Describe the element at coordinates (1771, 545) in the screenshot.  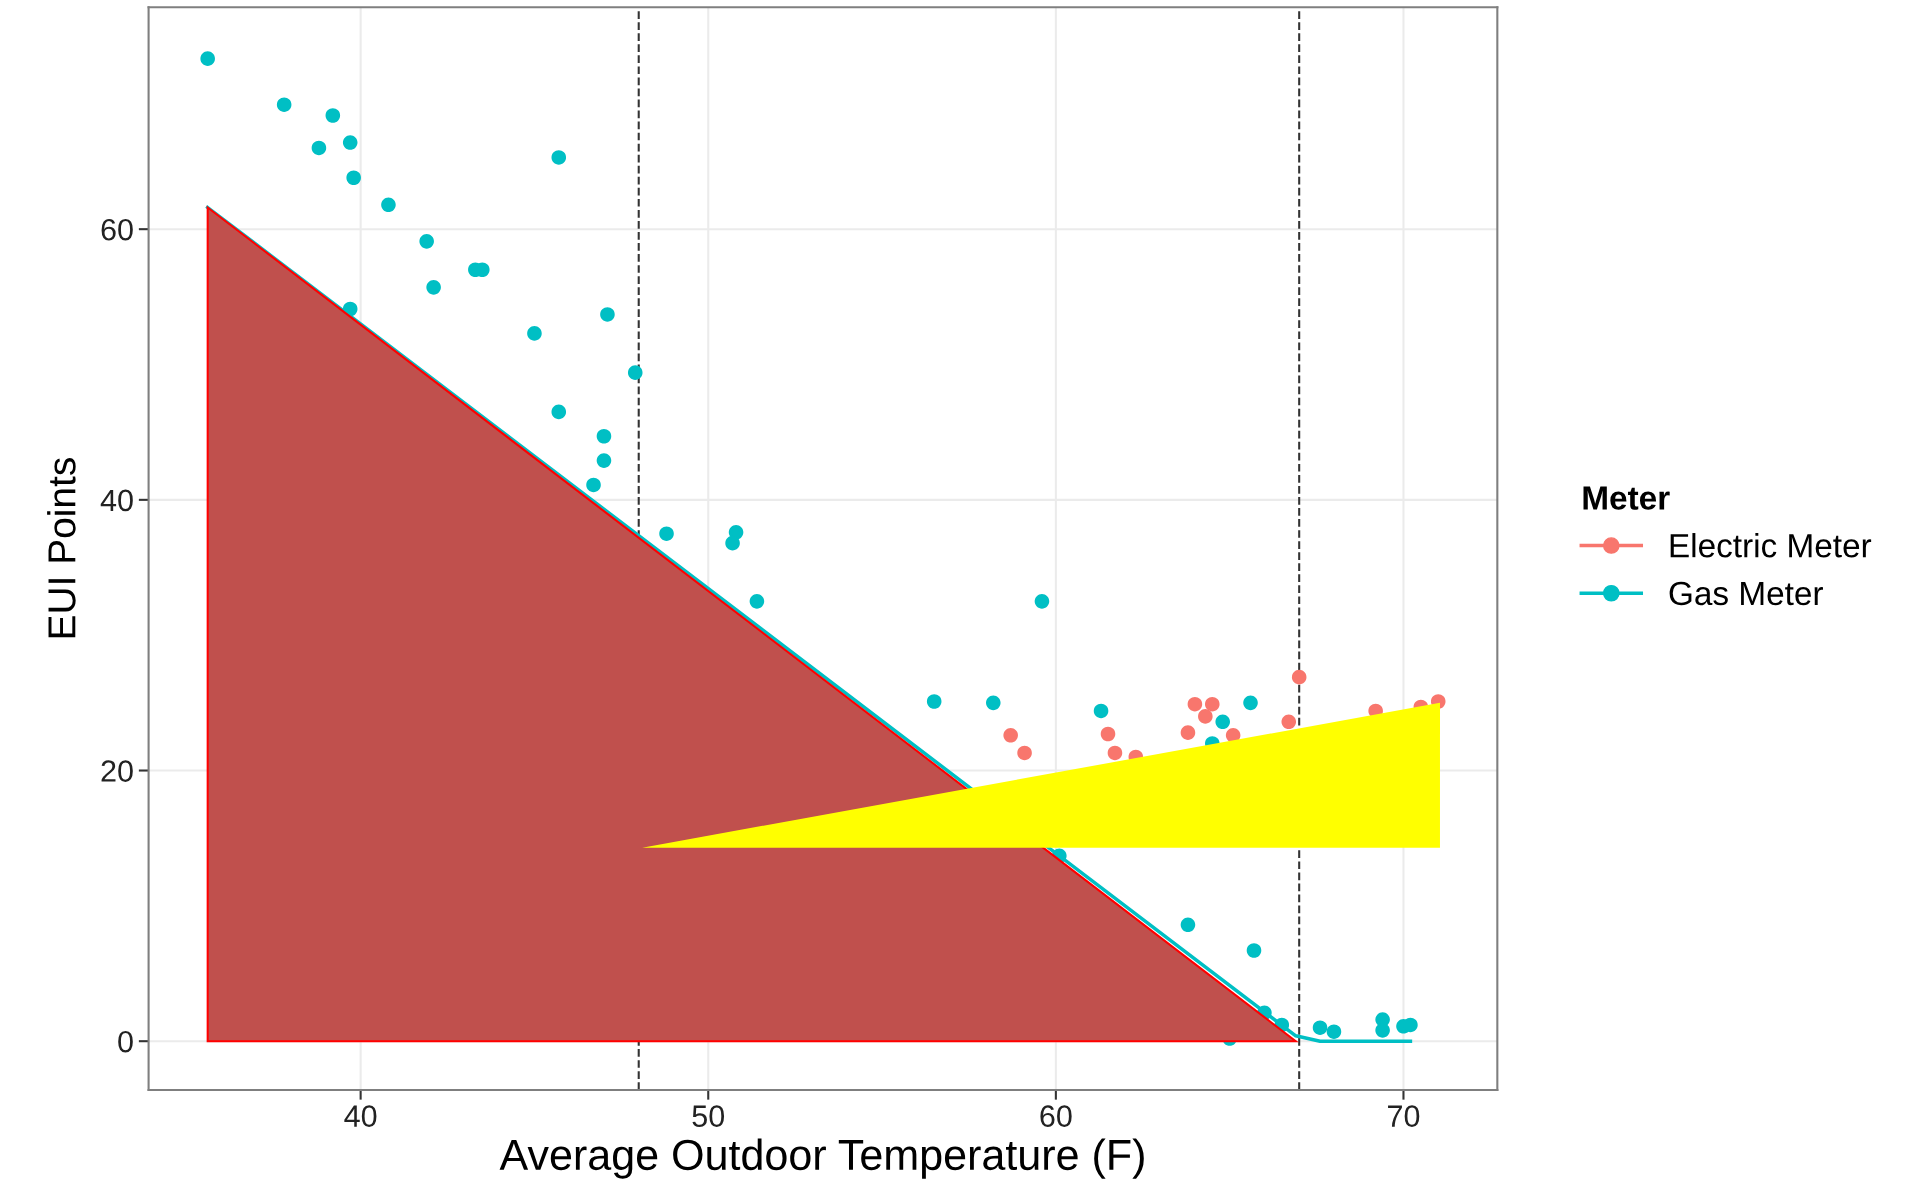
I see `legend-label: Electric Meter` at that location.